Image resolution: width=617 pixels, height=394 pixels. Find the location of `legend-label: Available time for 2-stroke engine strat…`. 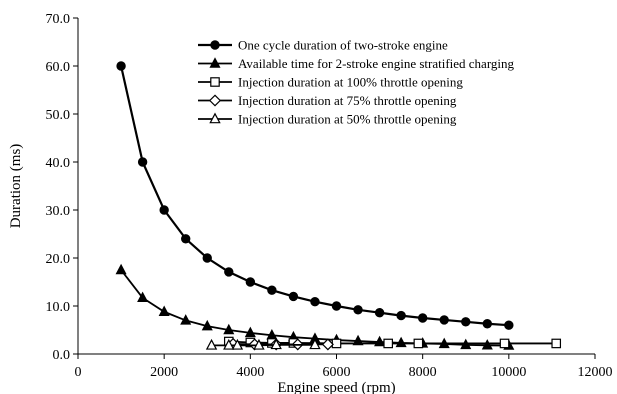

legend-label: Available time for 2-stroke engine strat… is located at coordinates (376, 63).